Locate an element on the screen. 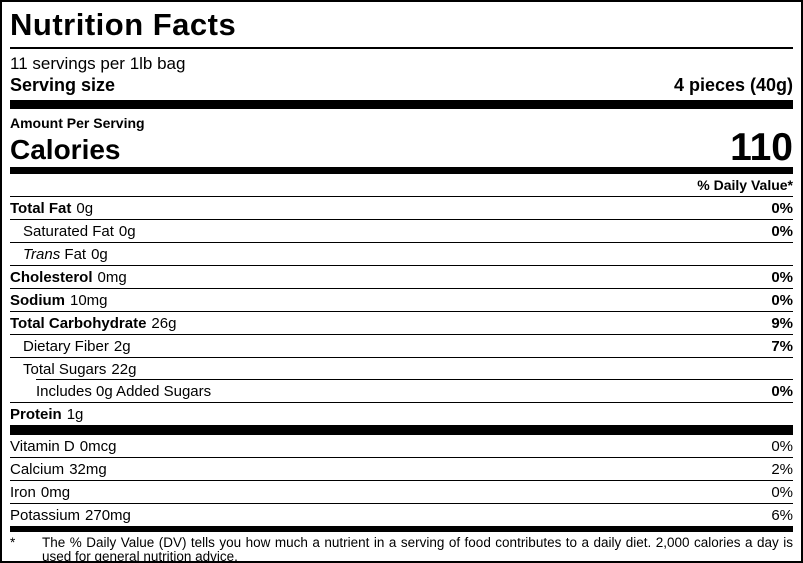 This screenshot has width=803, height=563. nutrient-row: Sodium 10mg 0% is located at coordinates (401, 300).